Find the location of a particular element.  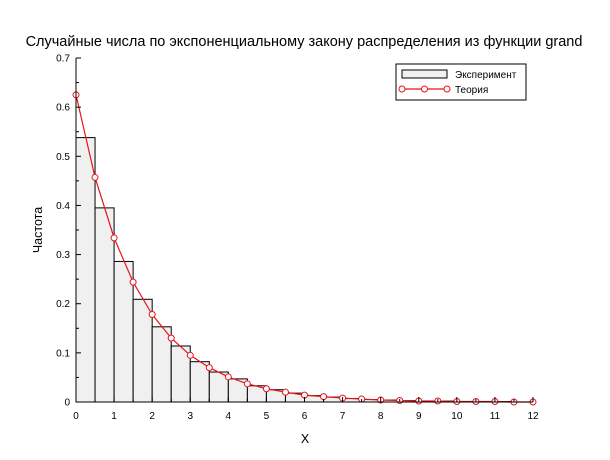

y-tick-label: 0.2 is located at coordinates (63, 304).